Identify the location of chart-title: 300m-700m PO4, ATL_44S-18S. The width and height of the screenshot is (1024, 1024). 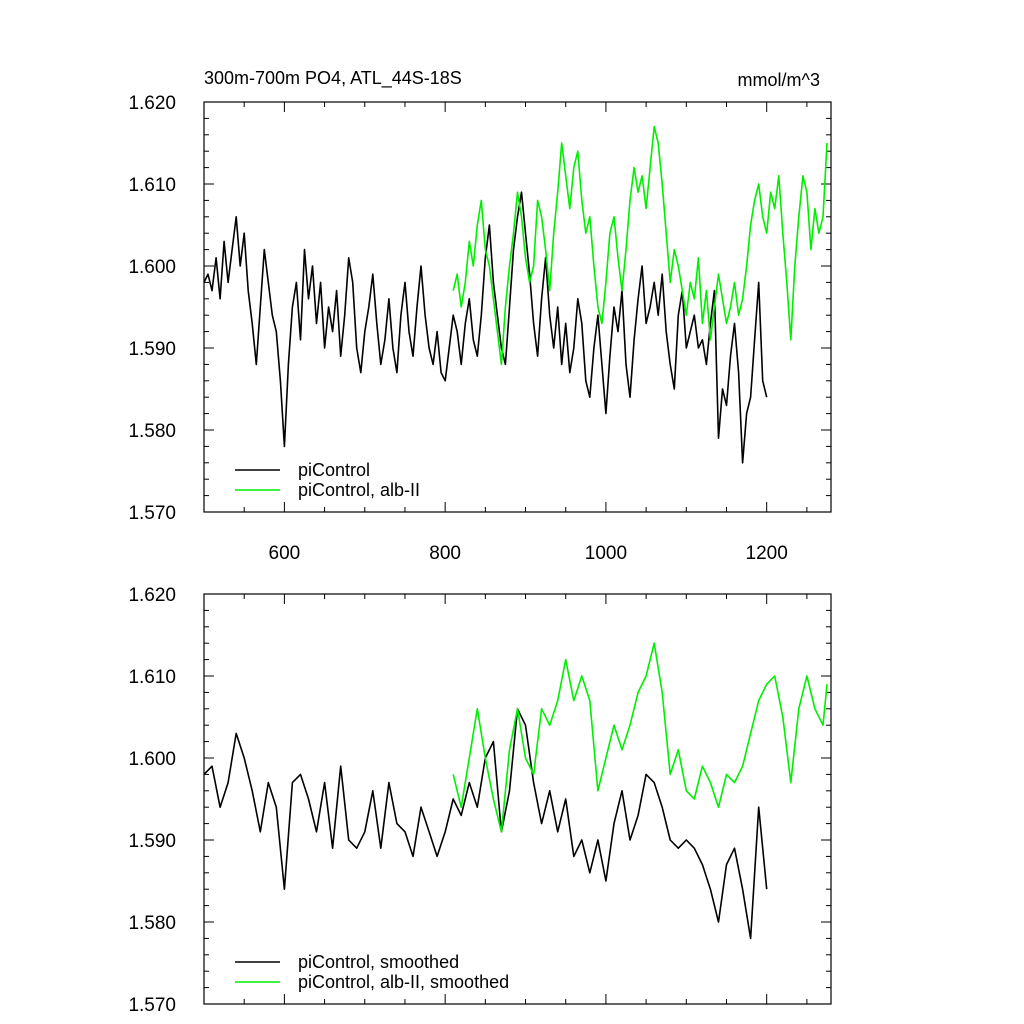
(333, 78).